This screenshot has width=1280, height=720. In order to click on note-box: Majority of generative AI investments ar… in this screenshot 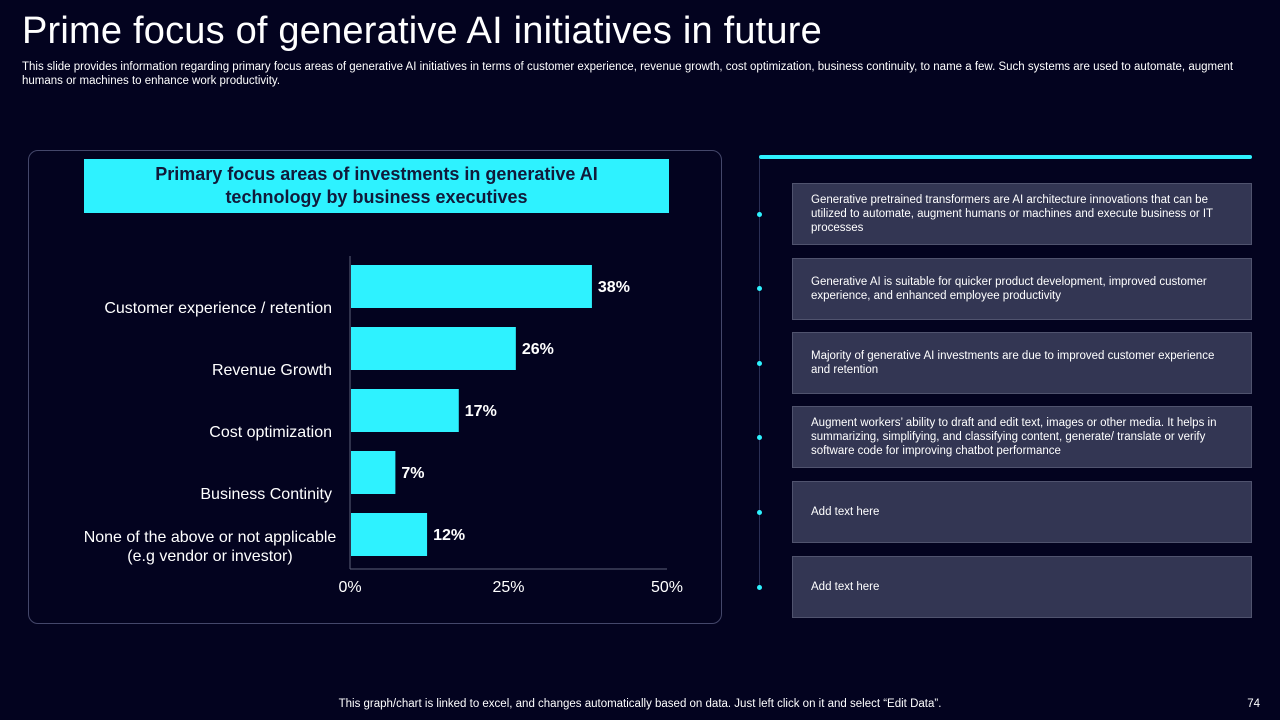, I will do `click(1022, 363)`.